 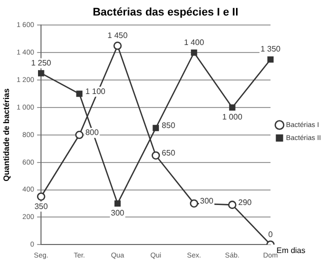 What do you see at coordinates (245, 203) in the screenshot?
I see `data-label: 290` at bounding box center [245, 203].